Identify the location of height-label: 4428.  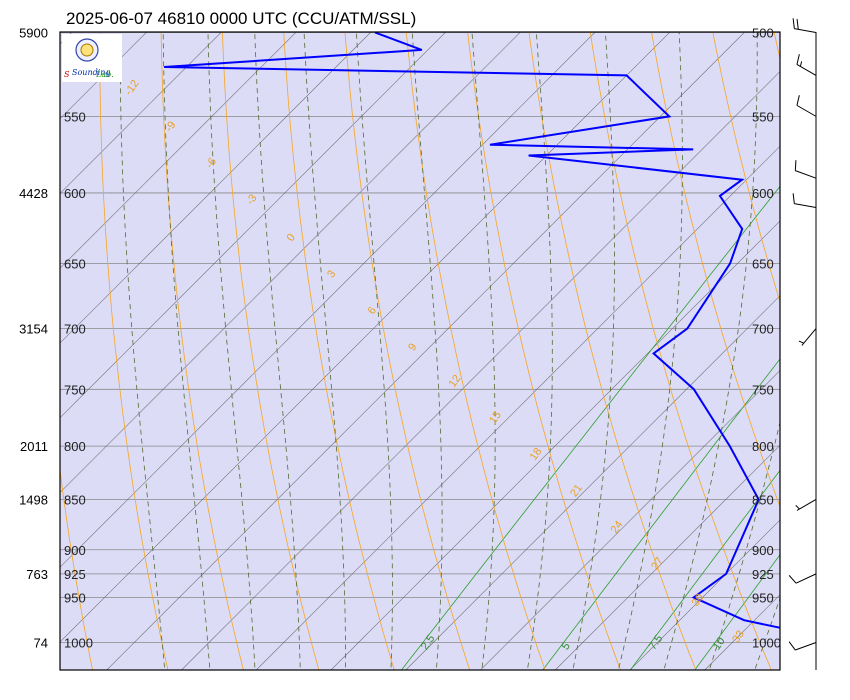
(33, 193).